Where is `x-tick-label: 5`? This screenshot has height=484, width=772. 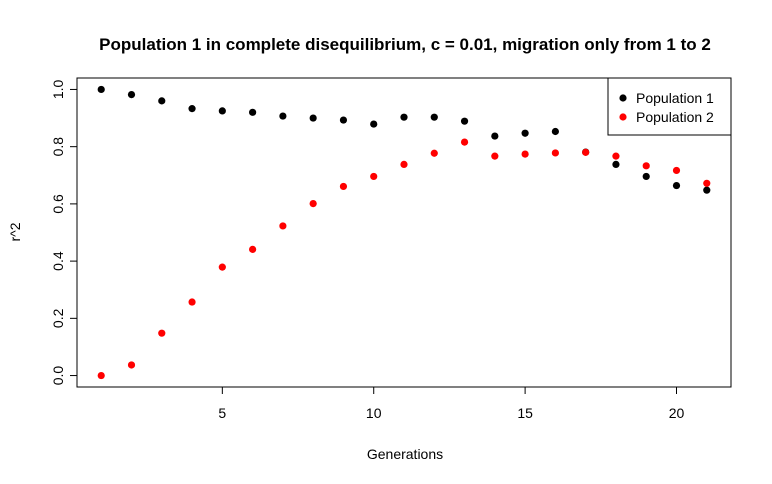
x-tick-label: 5 is located at coordinates (222, 413).